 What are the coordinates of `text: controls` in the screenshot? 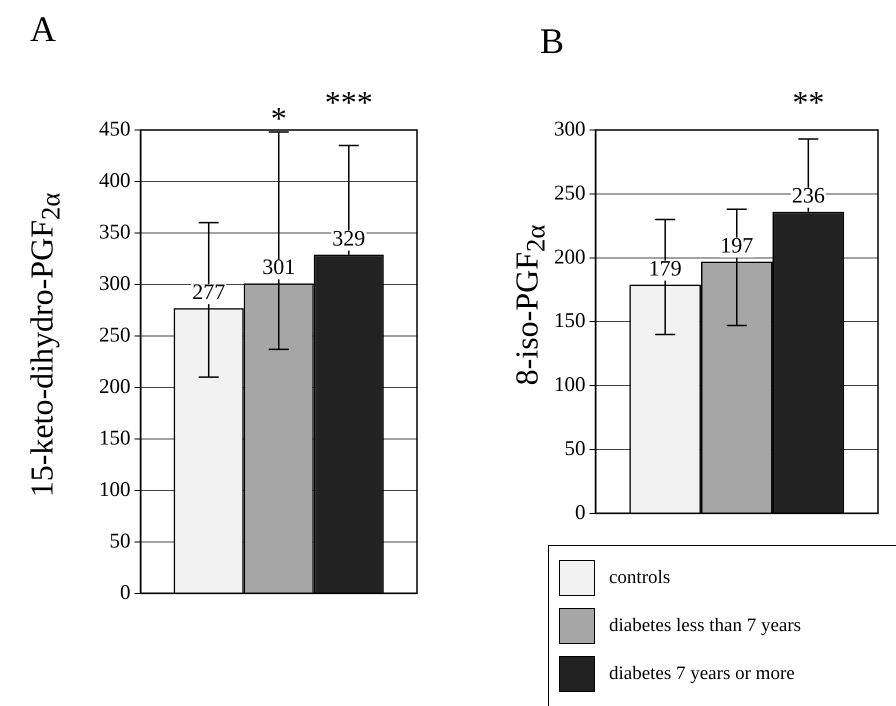 It's located at (639, 578).